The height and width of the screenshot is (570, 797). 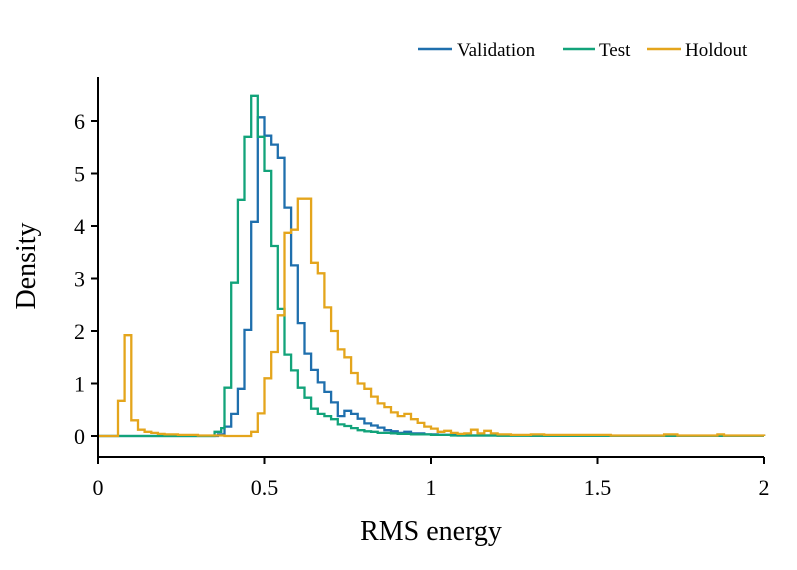 What do you see at coordinates (98, 487) in the screenshot?
I see `x-tick-label: 0` at bounding box center [98, 487].